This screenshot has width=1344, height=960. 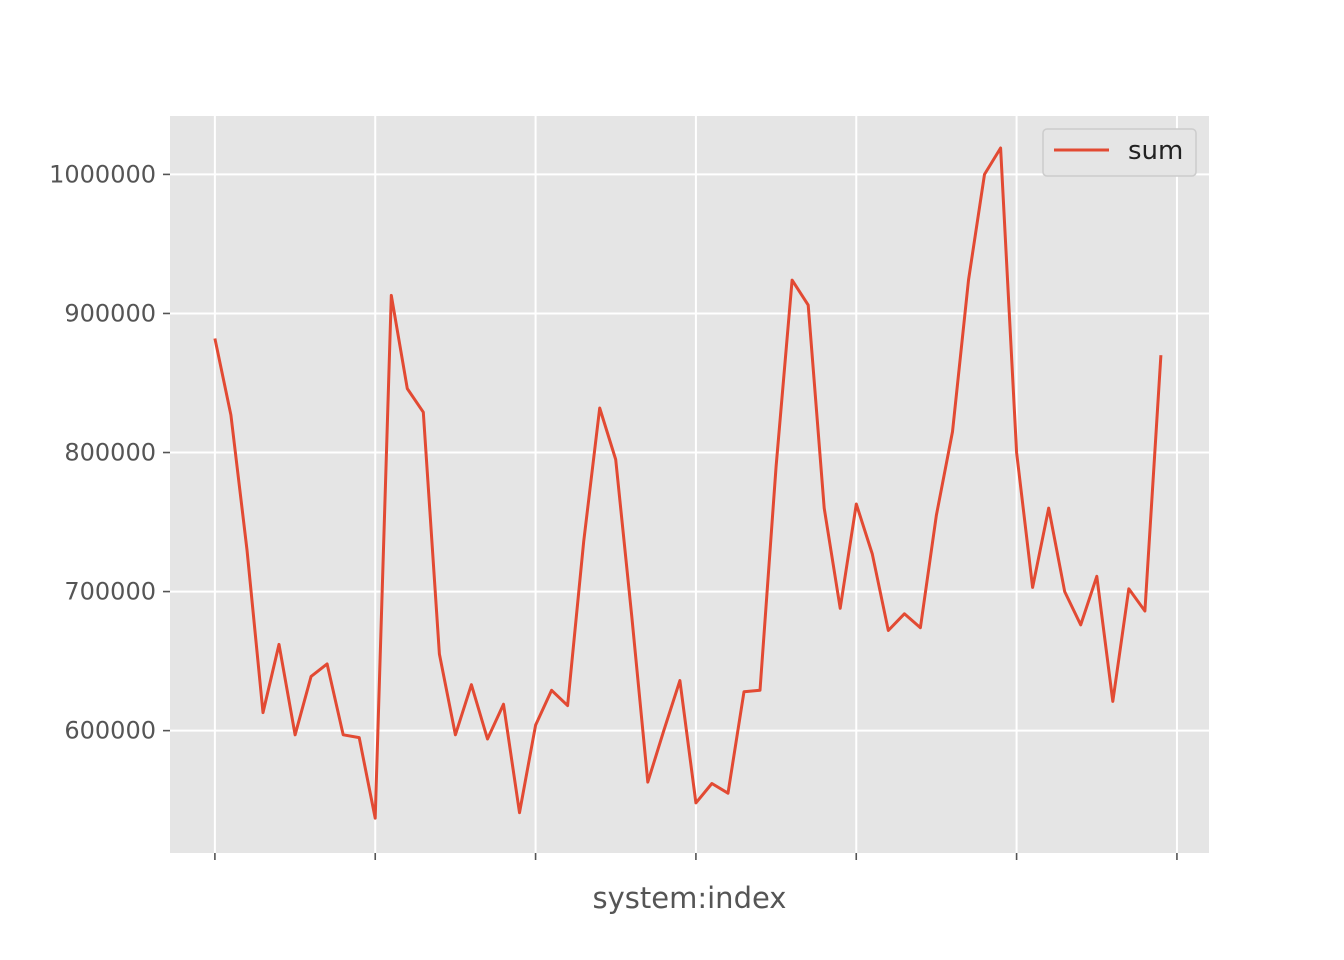 I want to click on legend: sum, so click(x=1119, y=152).